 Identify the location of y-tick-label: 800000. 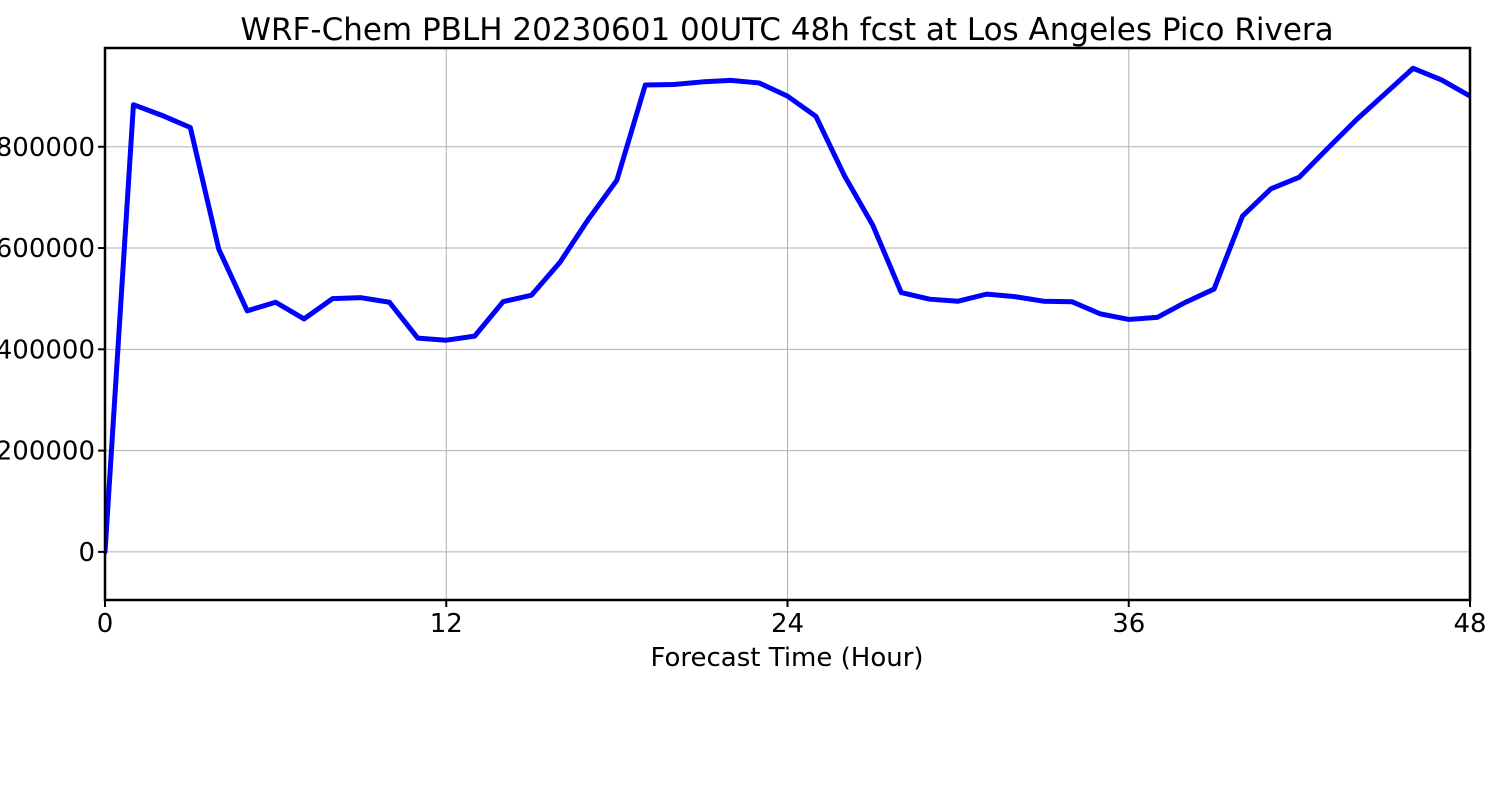
(47, 148).